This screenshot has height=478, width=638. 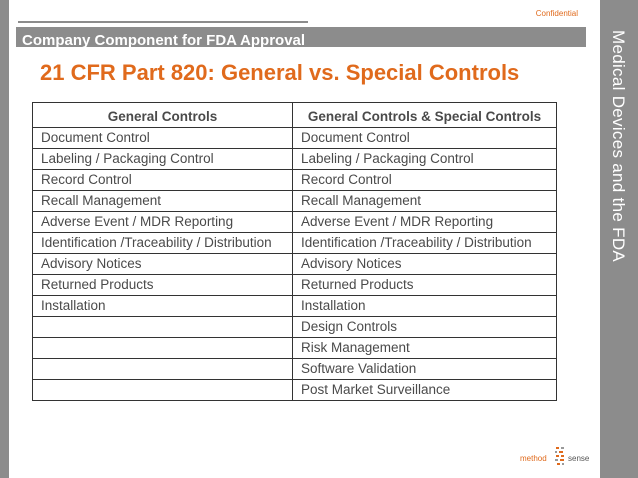 I want to click on table-row: Returned Products Returned Products, so click(x=294, y=285).